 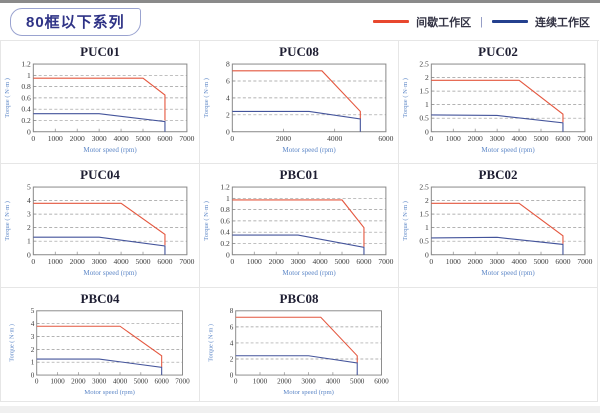 What do you see at coordinates (510, 21) in the screenshot?
I see `continuous-line-icon` at bounding box center [510, 21].